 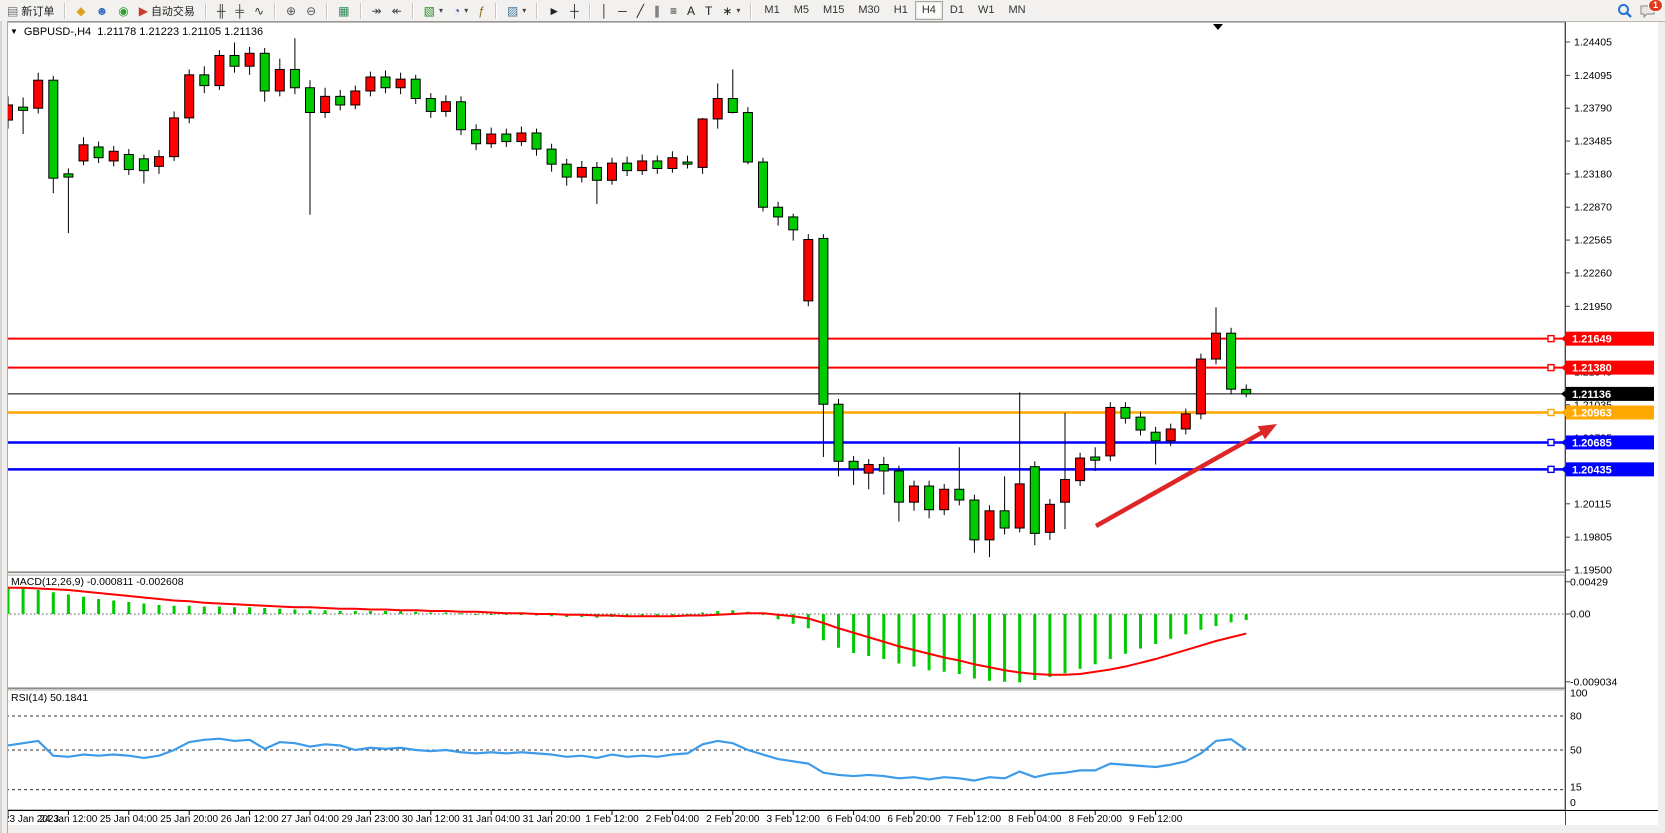 I want to click on hline-handle-1.21649, so click(x=1551, y=338).